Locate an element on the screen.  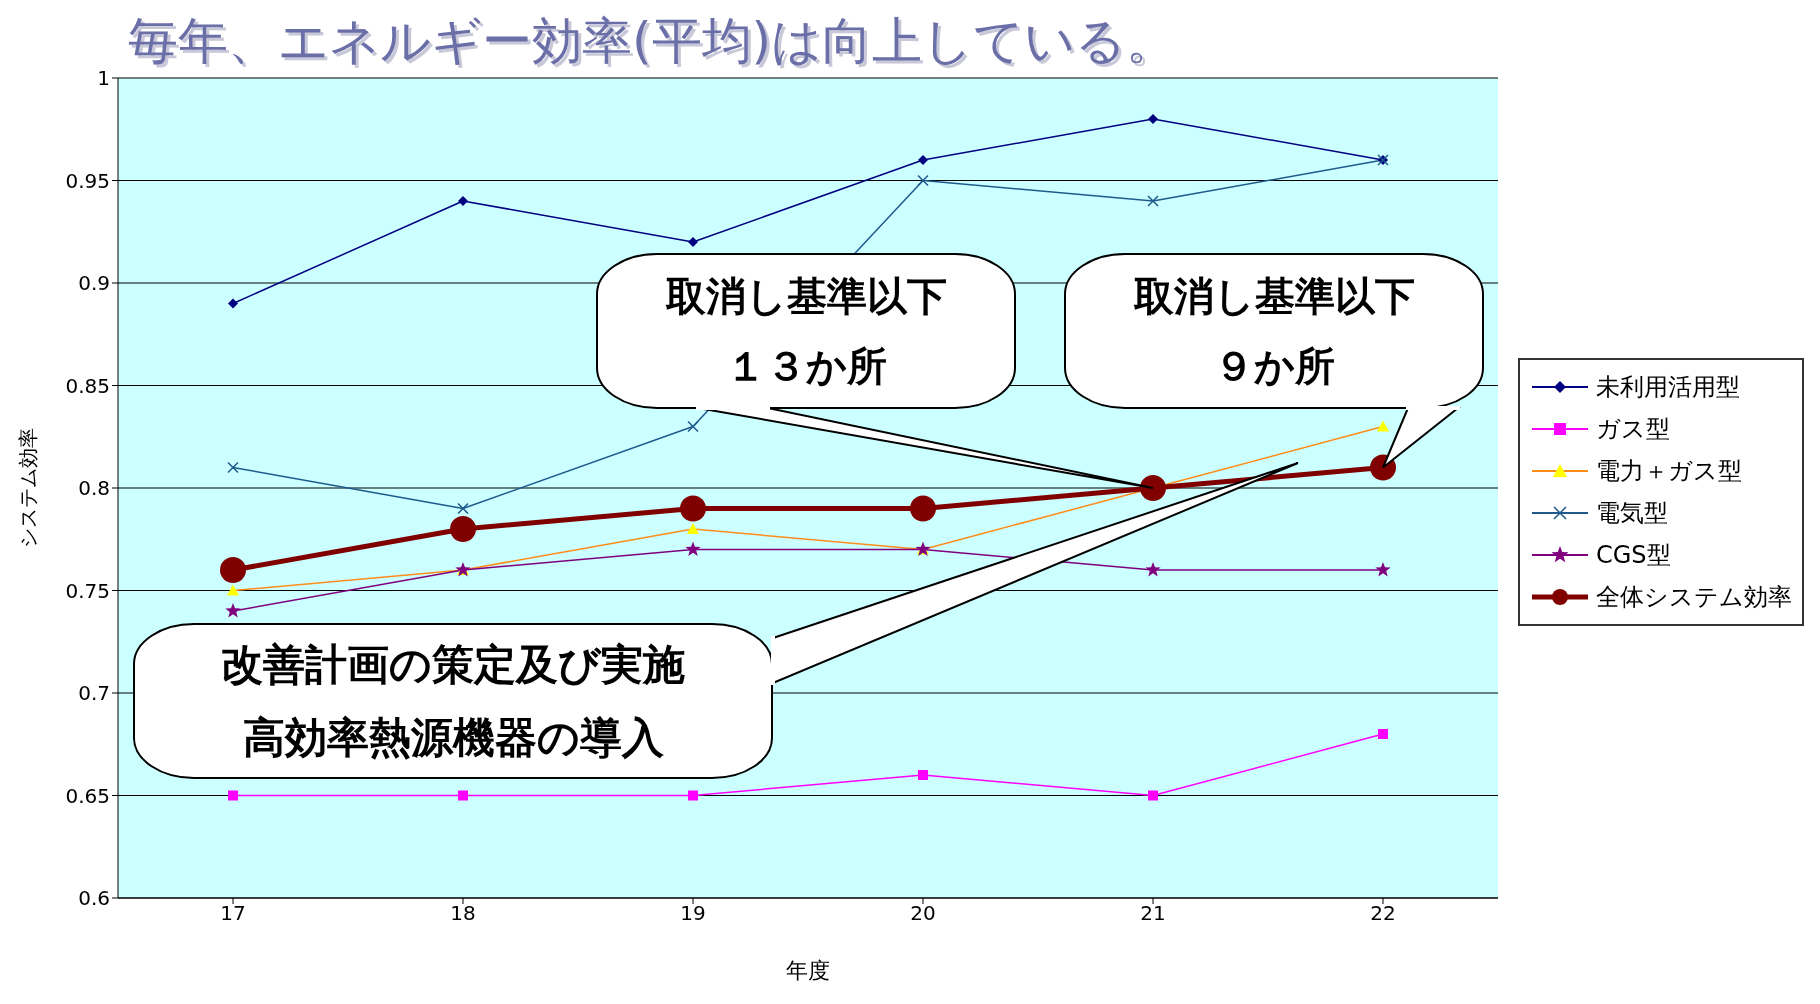
x-axis-title: 年度 is located at coordinates (808, 970).